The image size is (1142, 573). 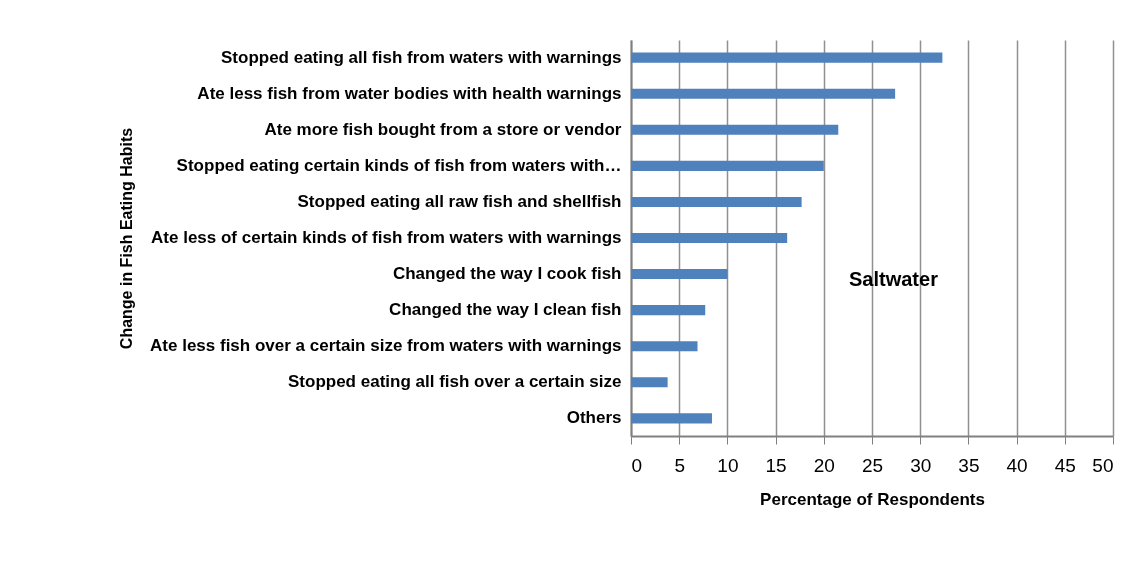 I want to click on x-tick-label: 40, so click(x=1017, y=465).